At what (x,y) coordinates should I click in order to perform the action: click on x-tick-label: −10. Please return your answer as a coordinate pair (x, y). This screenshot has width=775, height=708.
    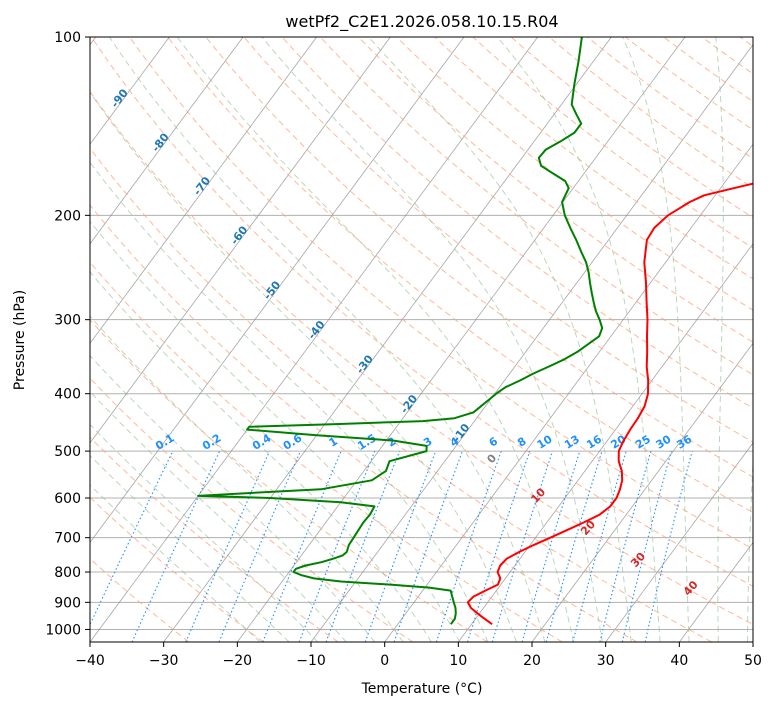
    Looking at the image, I should click on (311, 661).